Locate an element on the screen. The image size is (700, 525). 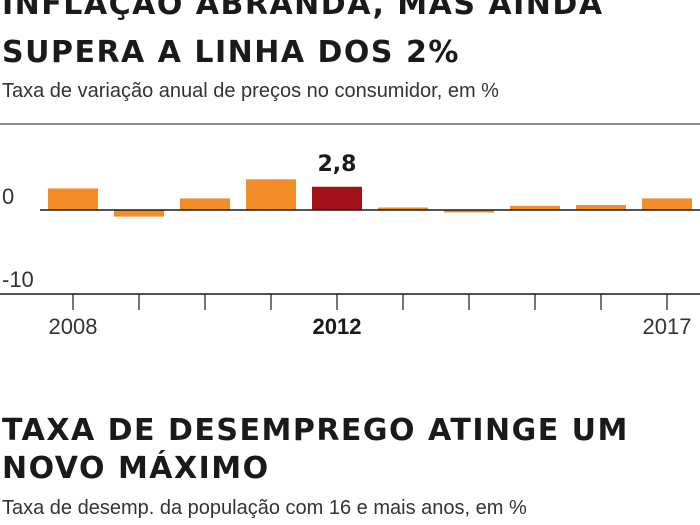
bar-2009 is located at coordinates (139, 213).